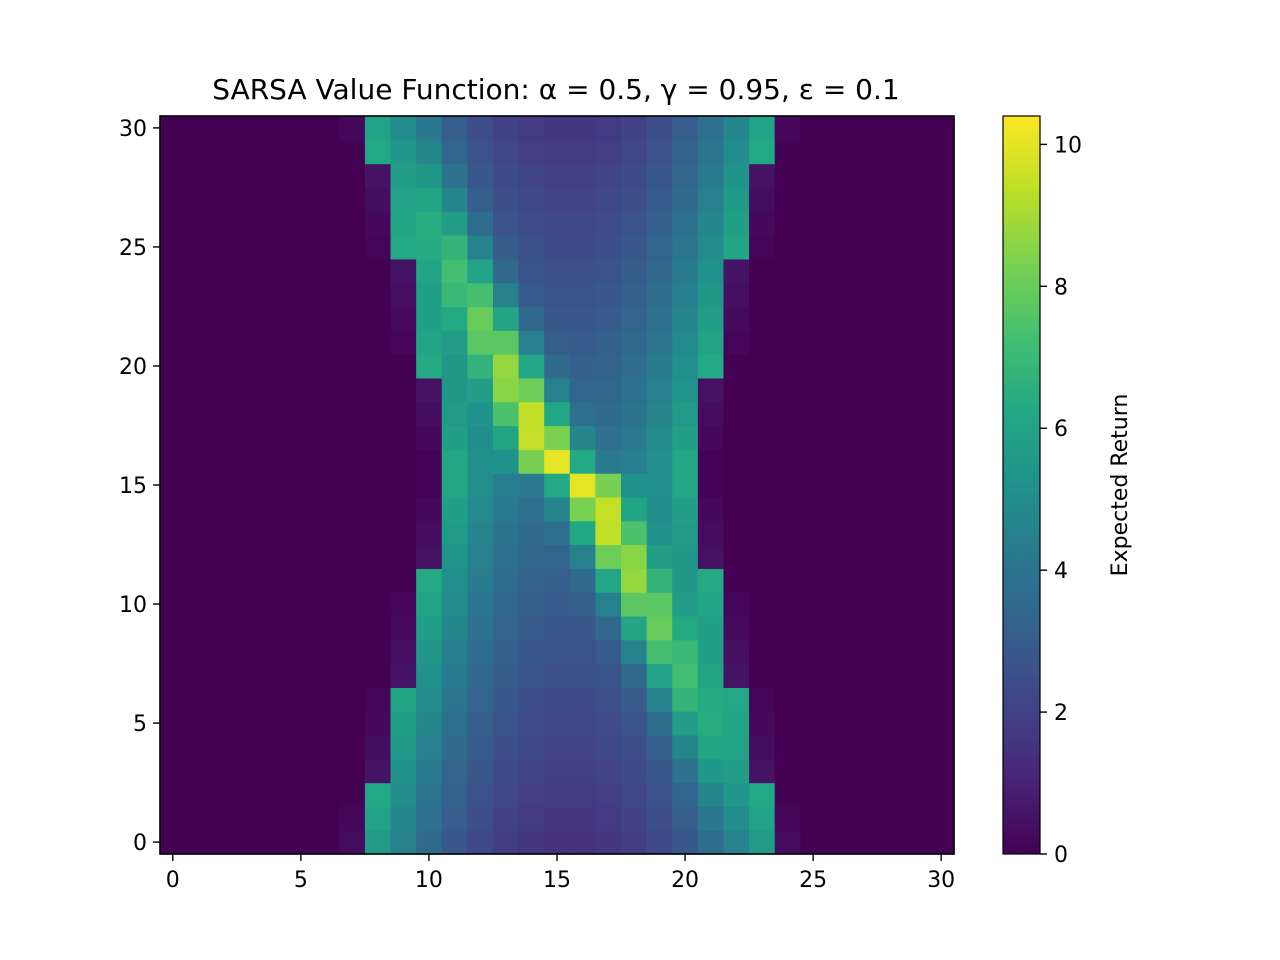 The height and width of the screenshot is (960, 1280). I want to click on x-axis: 0 5 10 15 20 25 30, so click(560, 873).